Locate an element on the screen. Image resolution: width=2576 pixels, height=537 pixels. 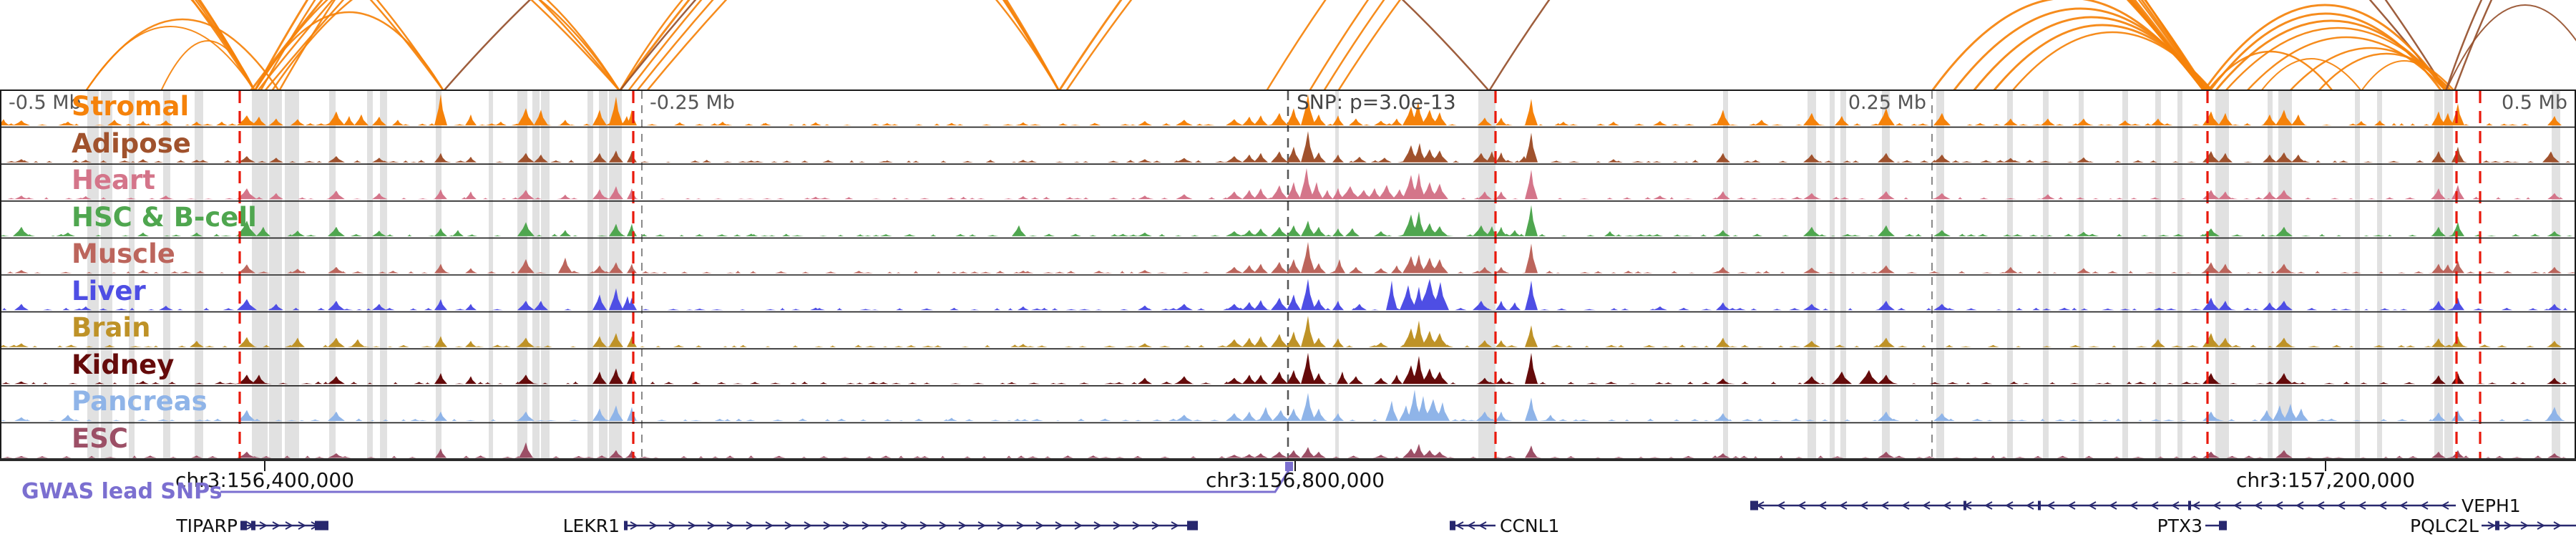
gwas-lead-snps-track is located at coordinates (756, 477).